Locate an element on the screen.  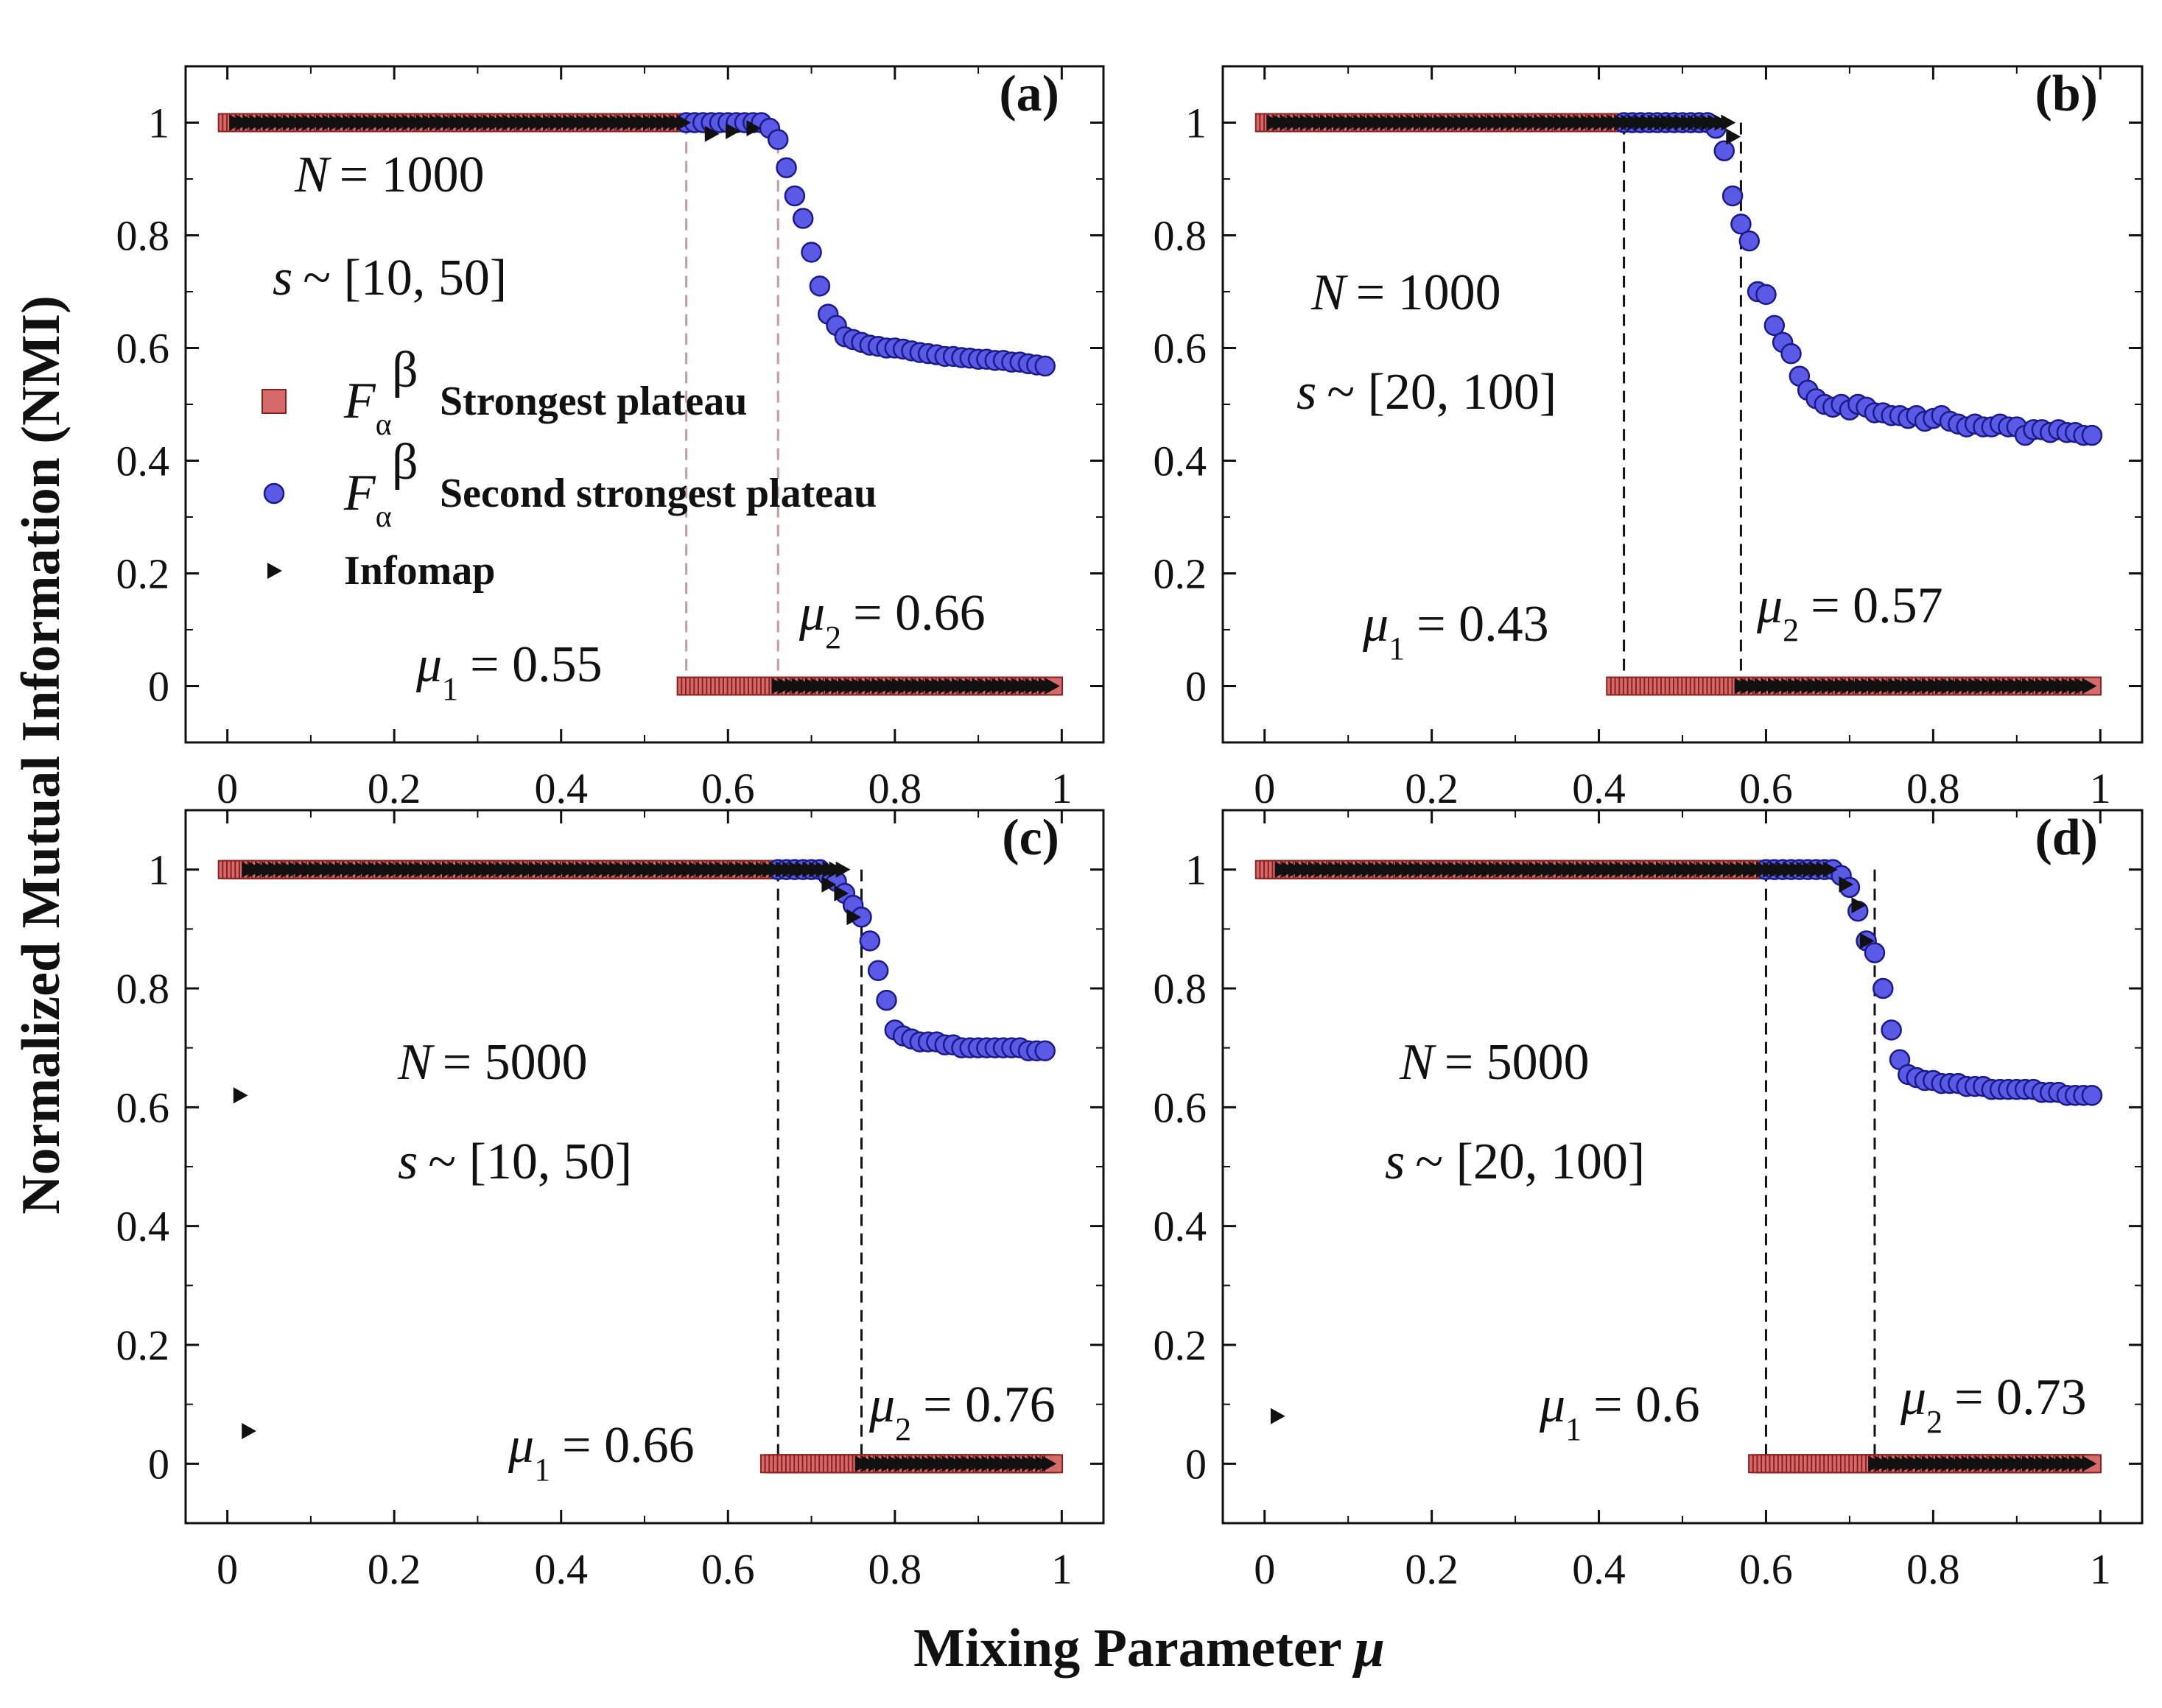
param-n-value: = 5000 is located at coordinates (1518, 1062).